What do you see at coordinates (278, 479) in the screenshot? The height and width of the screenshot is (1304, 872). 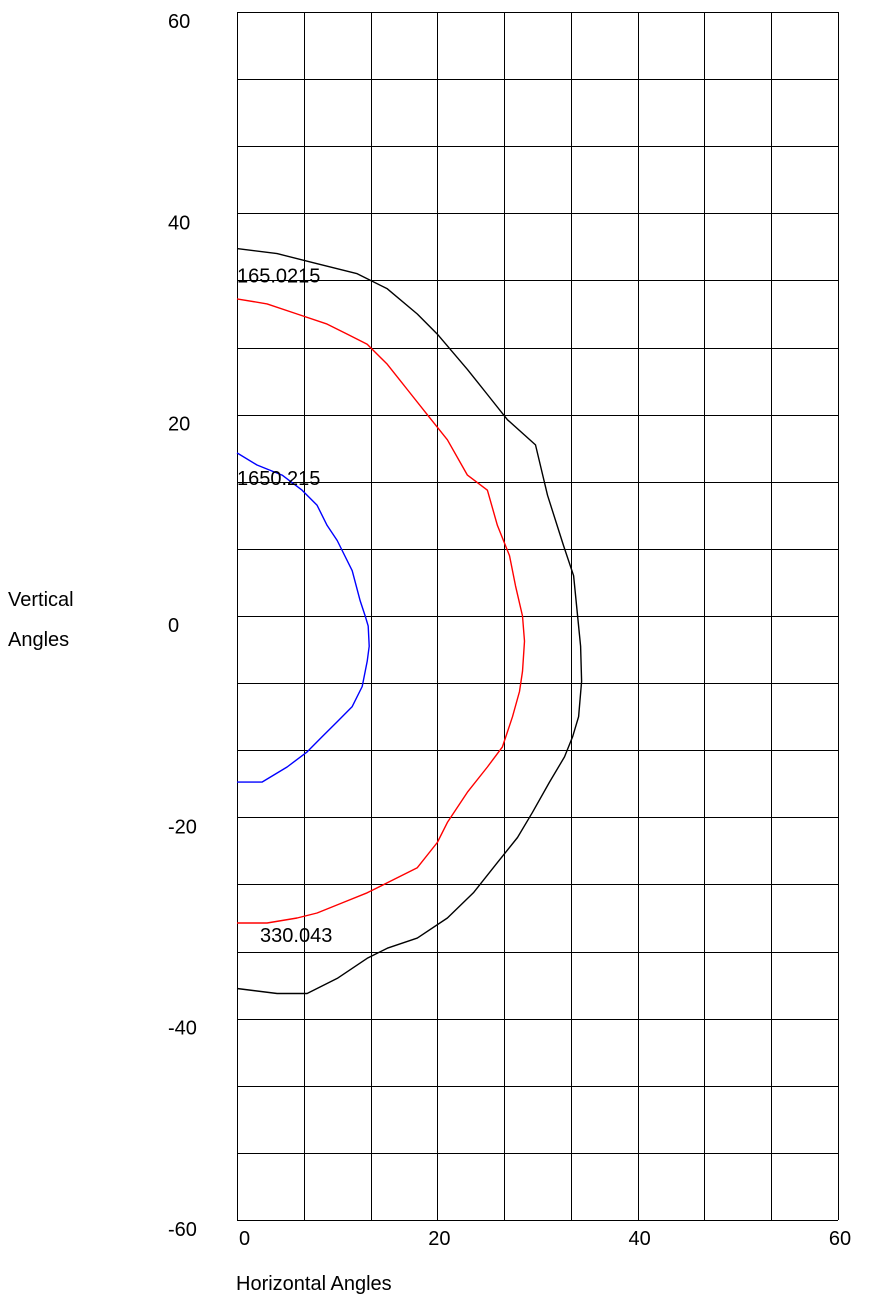 I see `contour-label: 1650.215` at bounding box center [278, 479].